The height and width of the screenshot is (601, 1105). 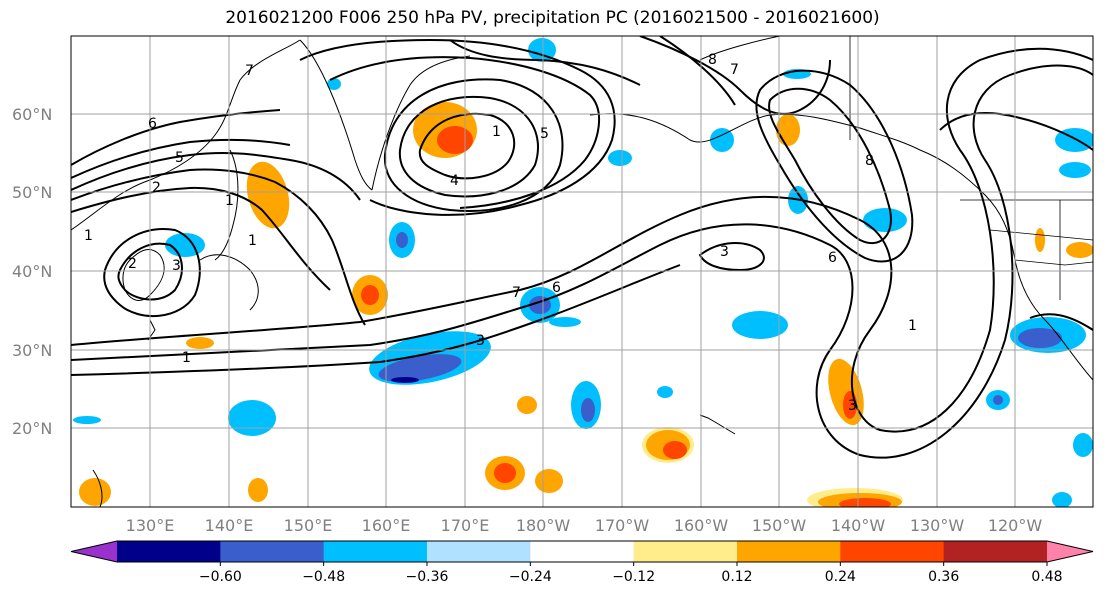 What do you see at coordinates (840, 577) in the screenshot?
I see `colorbar-tick-label: 0.24` at bounding box center [840, 577].